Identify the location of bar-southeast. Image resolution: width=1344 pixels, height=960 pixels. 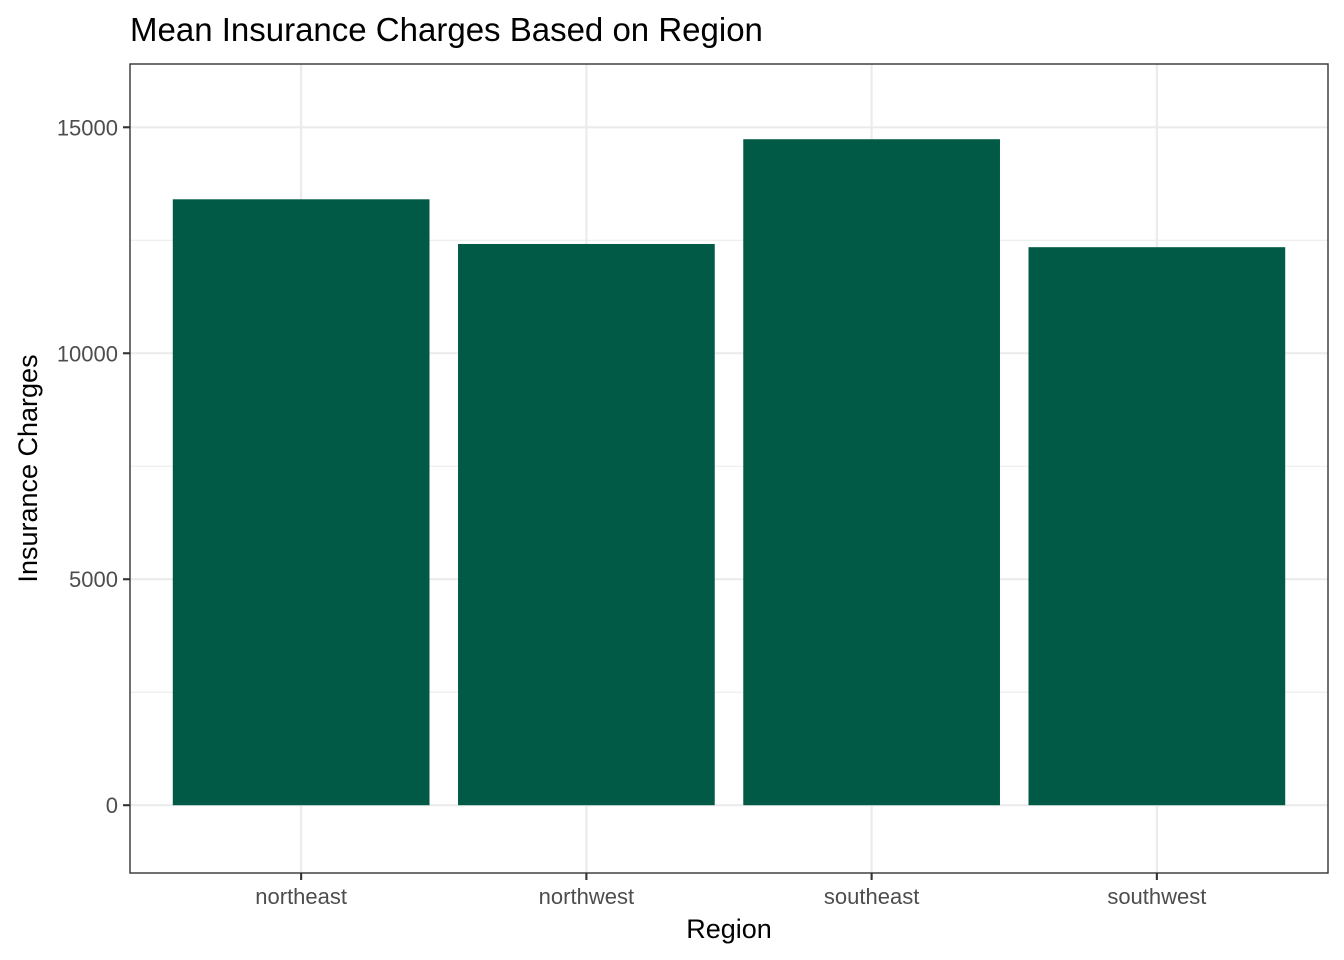
(871, 472).